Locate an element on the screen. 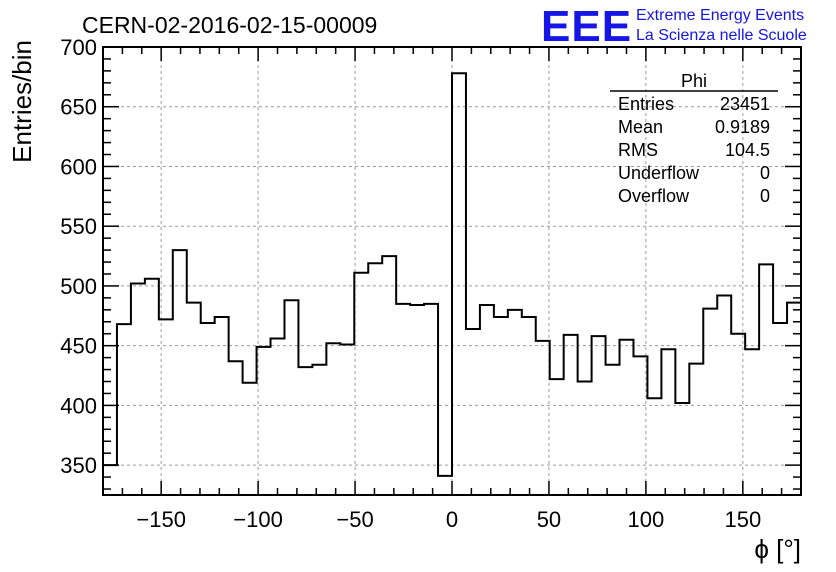  logo-line-2: La Scienza nelle Scuole is located at coordinates (721, 35).